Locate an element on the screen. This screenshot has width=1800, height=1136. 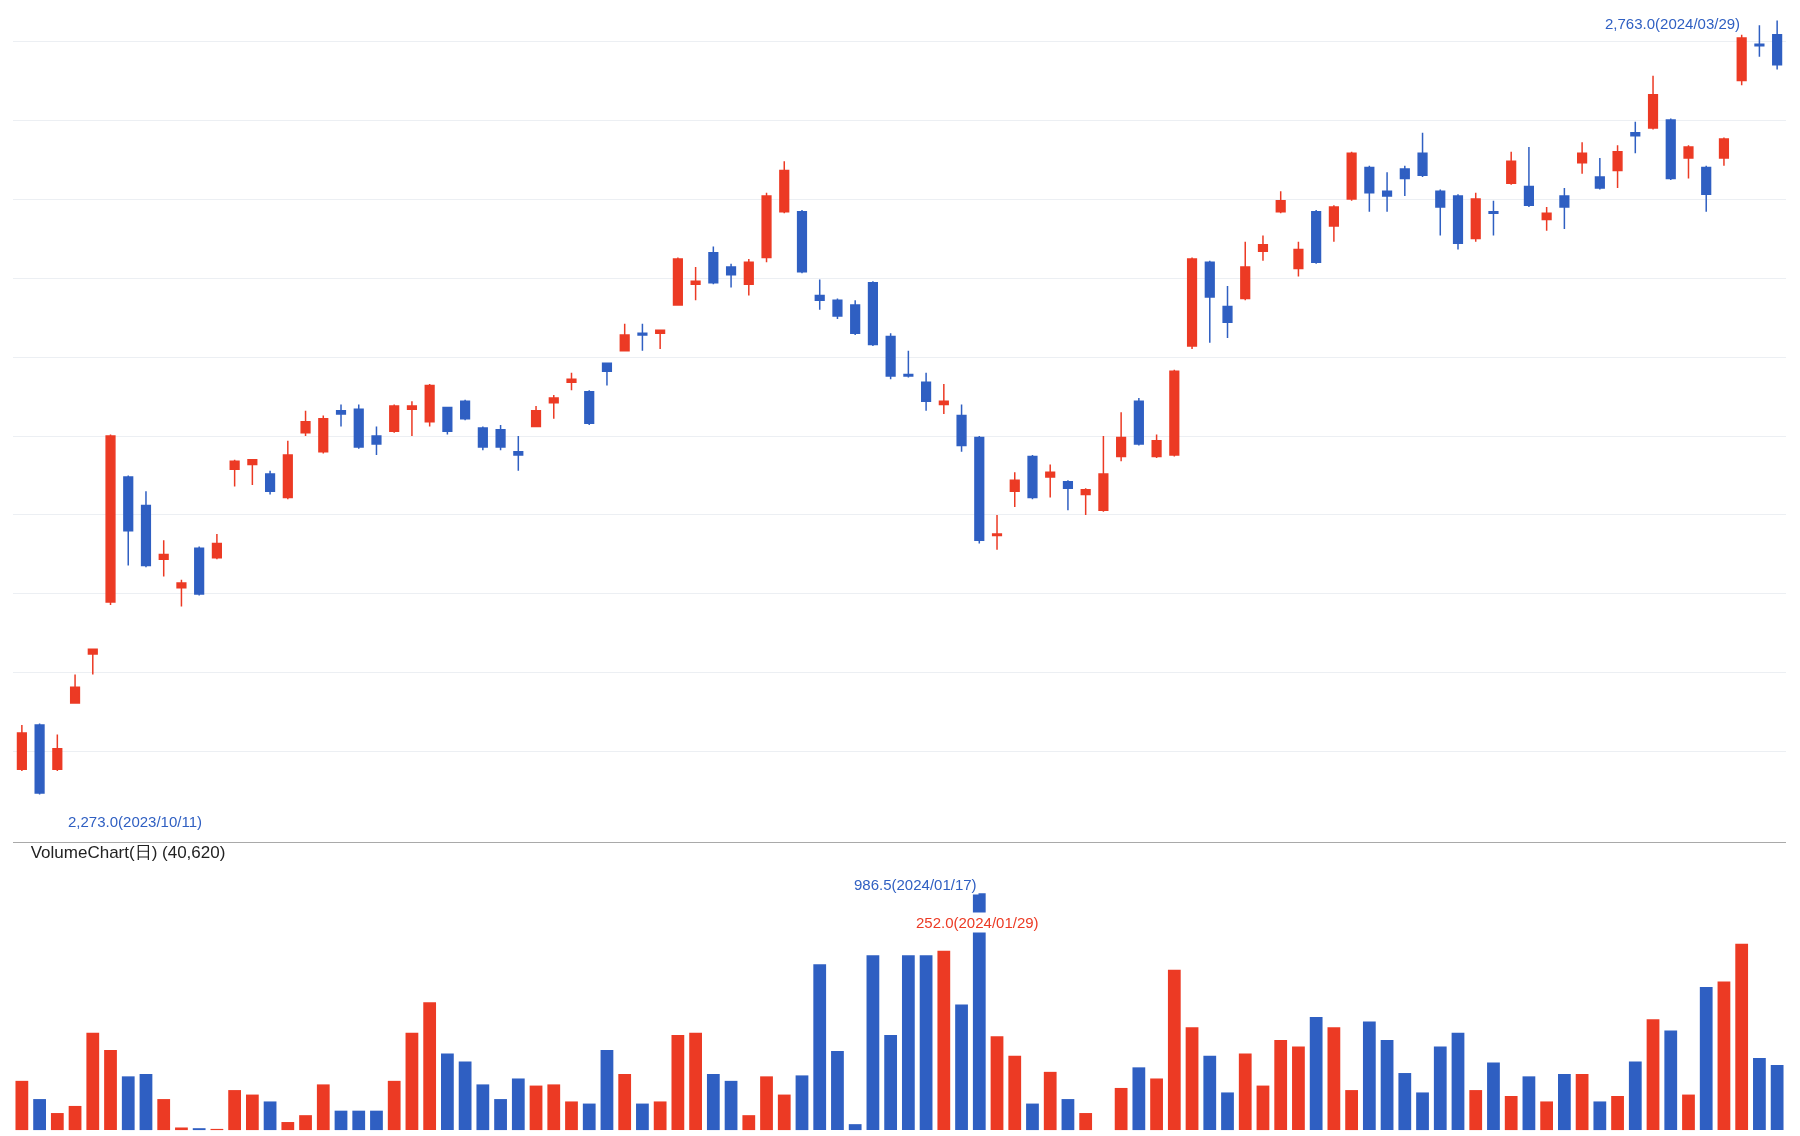
text: 986.5(2024/01/17) is located at coordinates (915, 884).